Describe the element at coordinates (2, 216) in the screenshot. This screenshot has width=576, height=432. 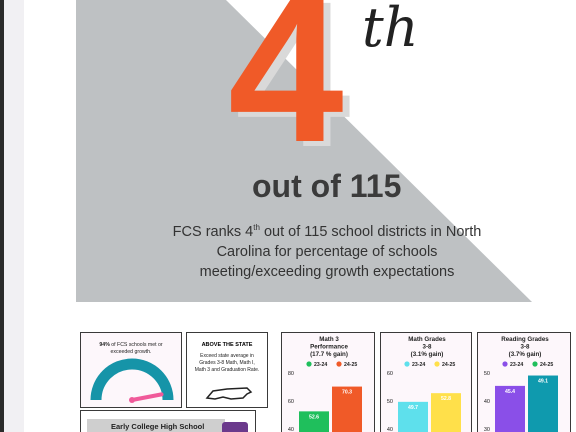
I see `left-edge-strip` at that location.